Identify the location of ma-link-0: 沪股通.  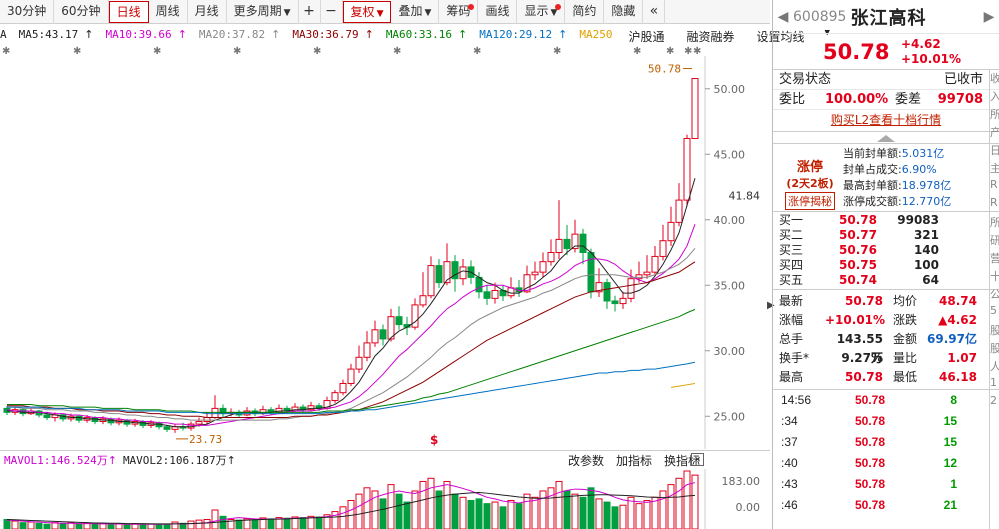
(646, 37).